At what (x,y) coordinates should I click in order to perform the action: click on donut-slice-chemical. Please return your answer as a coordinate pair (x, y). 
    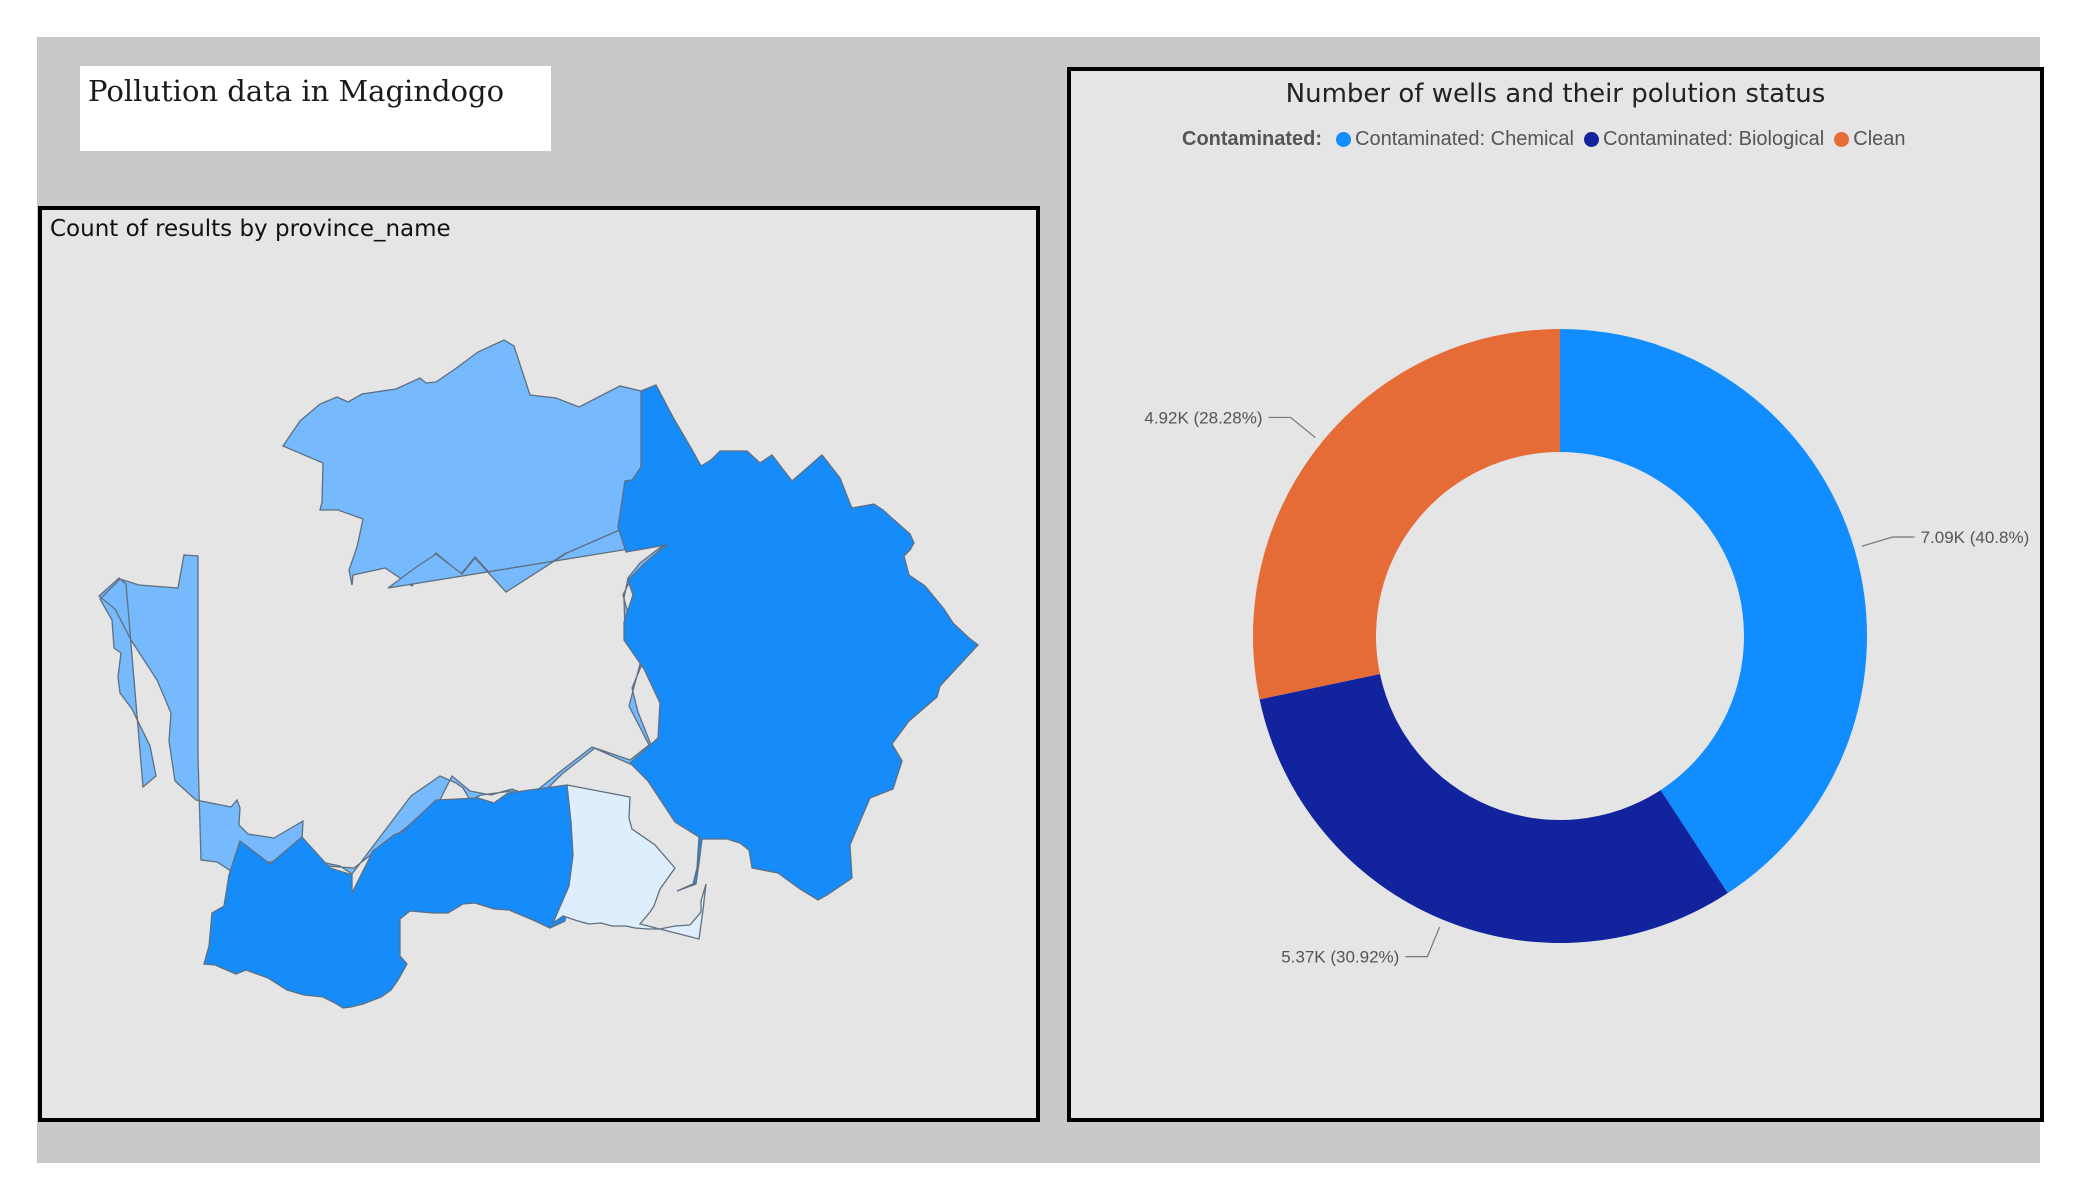
    Looking at the image, I should click on (1713, 611).